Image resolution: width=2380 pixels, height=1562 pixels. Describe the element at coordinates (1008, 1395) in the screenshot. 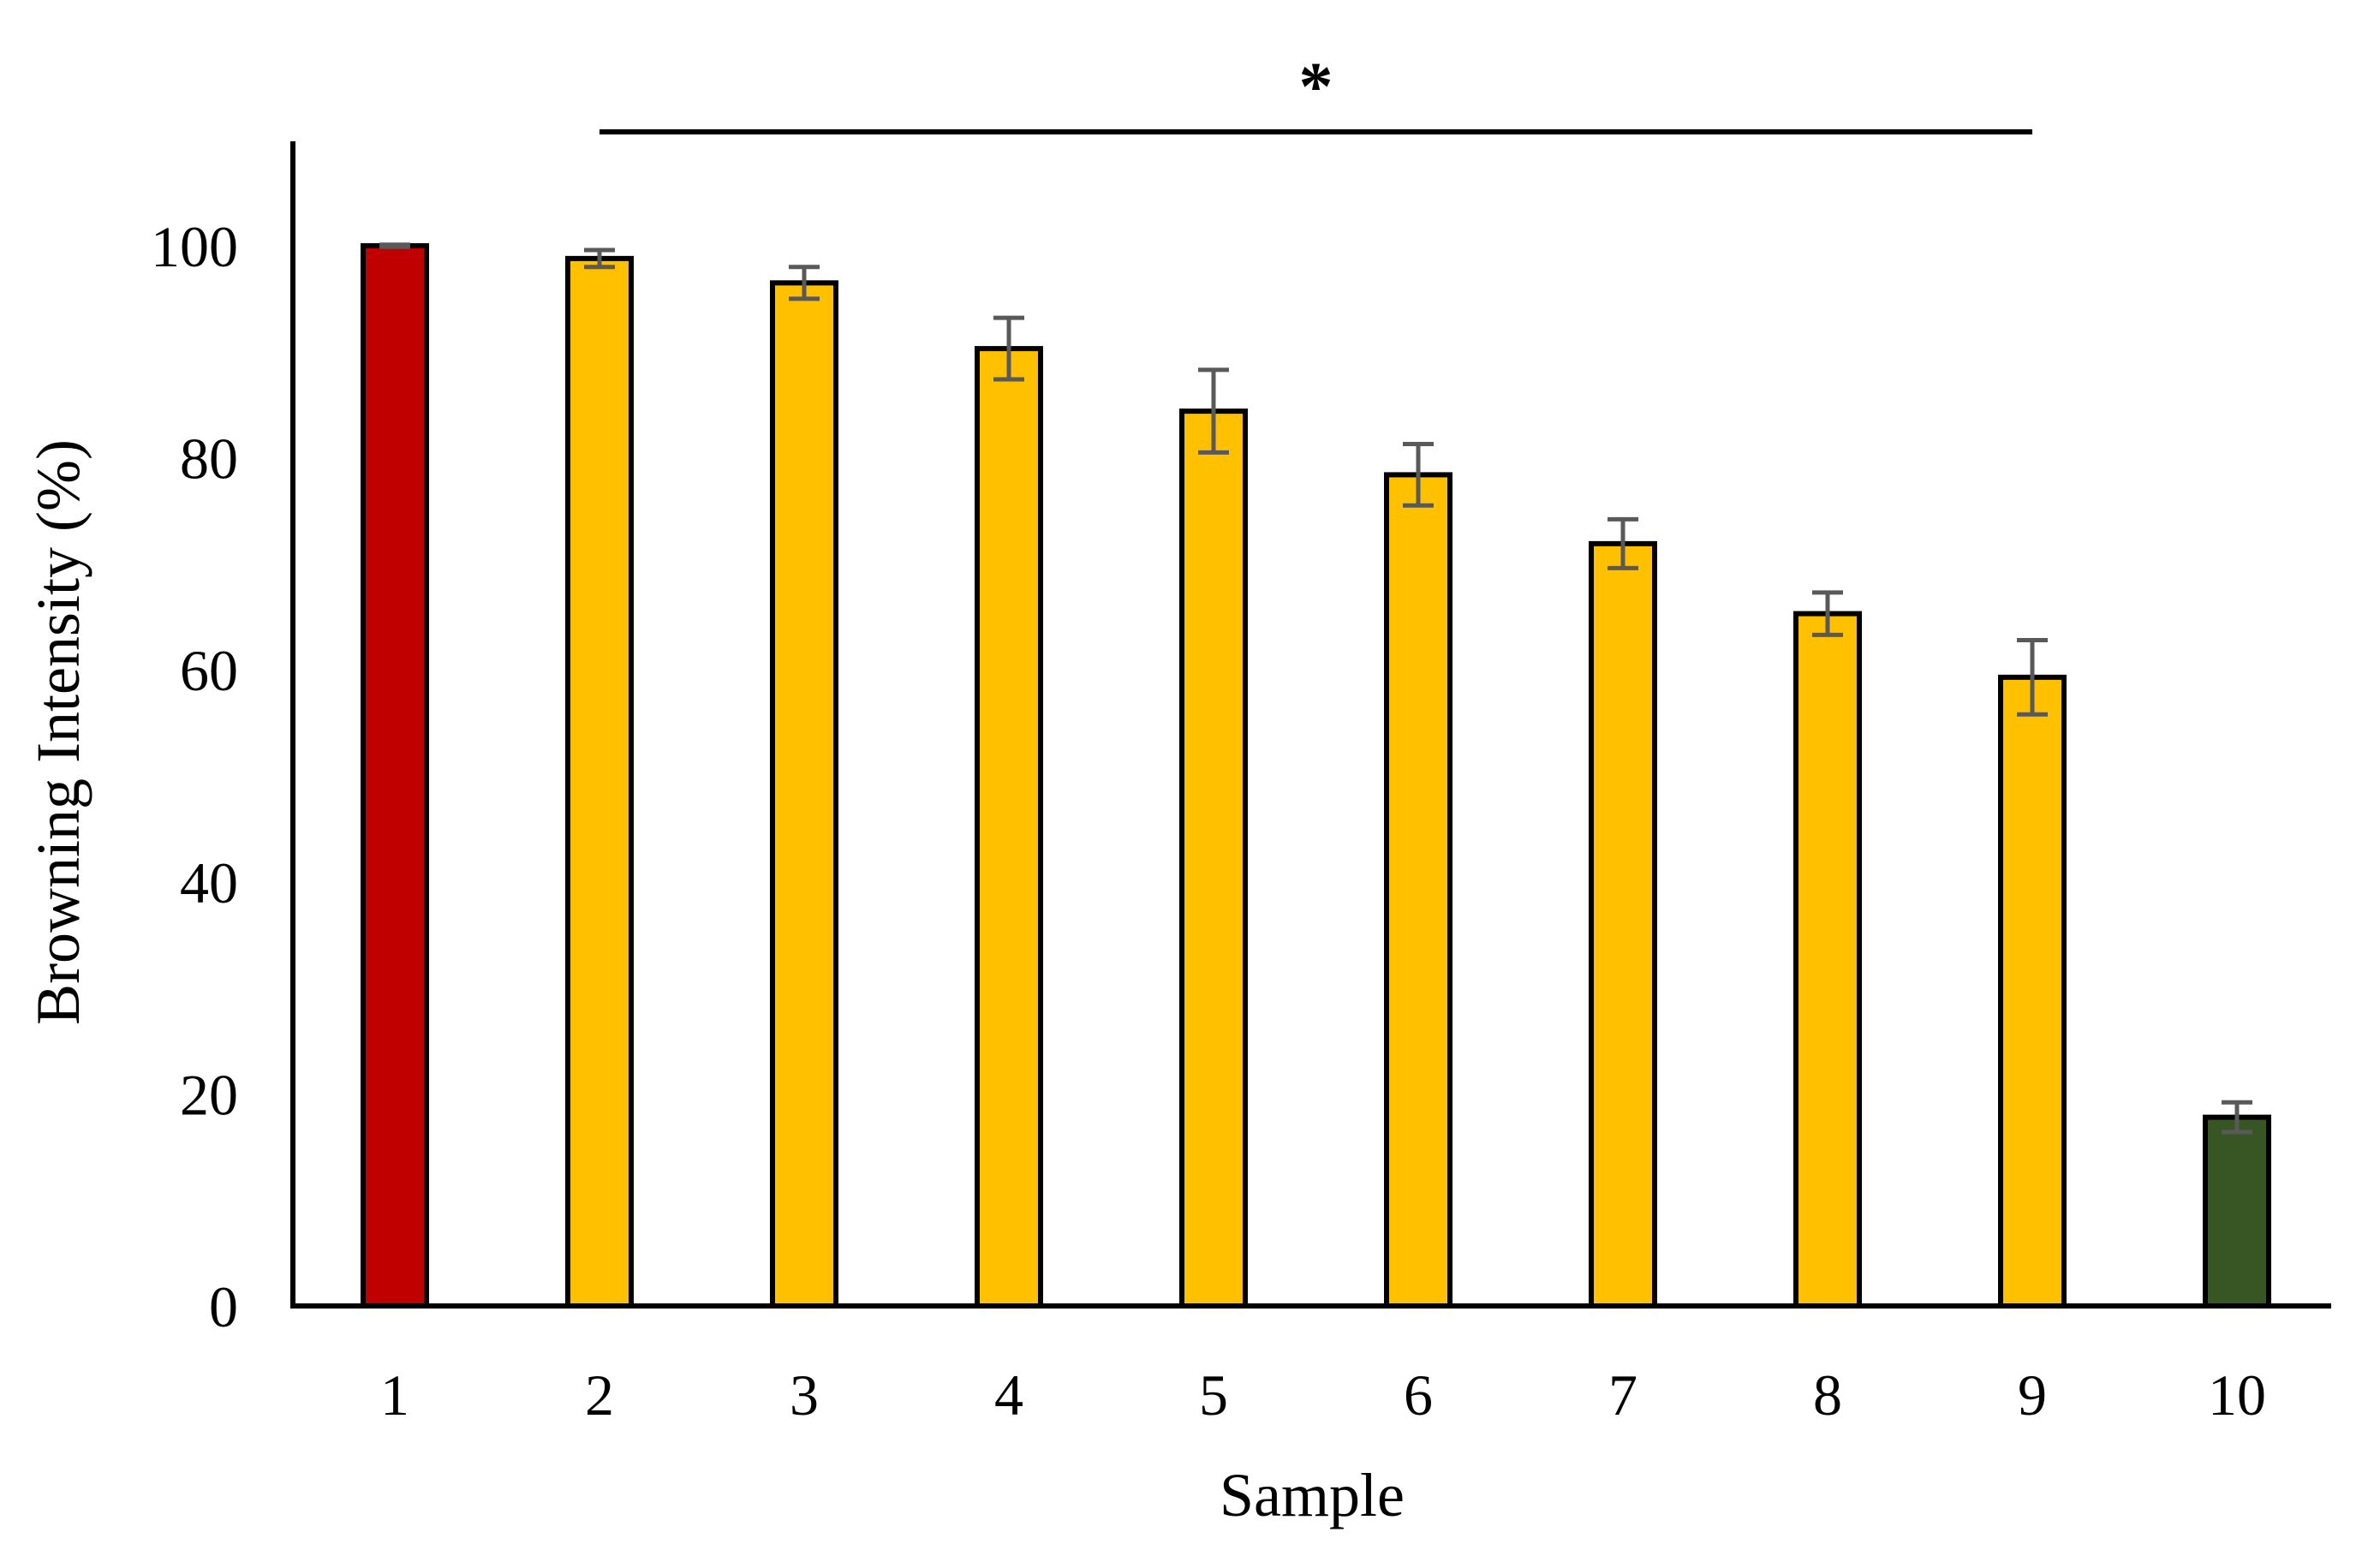

I see `x-tick-label-4: 4` at that location.